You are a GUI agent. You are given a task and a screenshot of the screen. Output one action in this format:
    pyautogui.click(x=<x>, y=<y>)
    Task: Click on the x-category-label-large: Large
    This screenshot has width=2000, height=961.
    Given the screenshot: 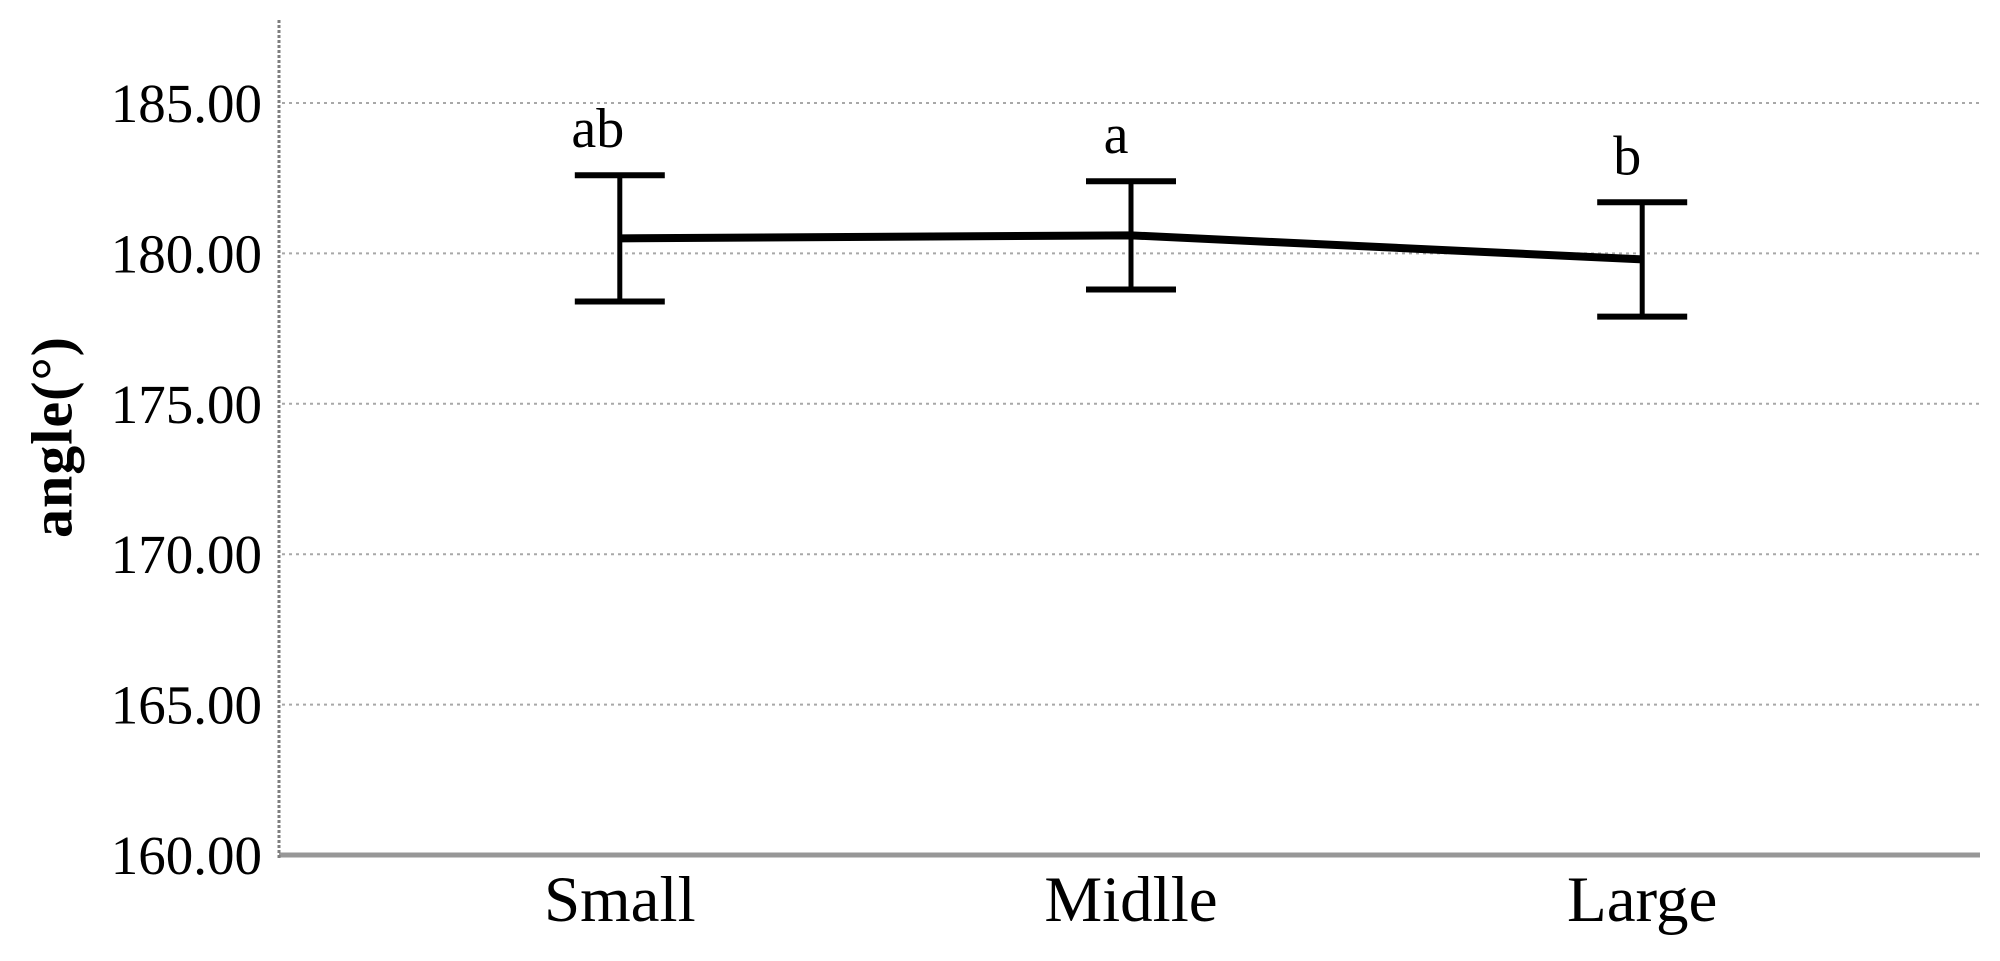 What is the action you would take?
    pyautogui.click(x=1642, y=900)
    